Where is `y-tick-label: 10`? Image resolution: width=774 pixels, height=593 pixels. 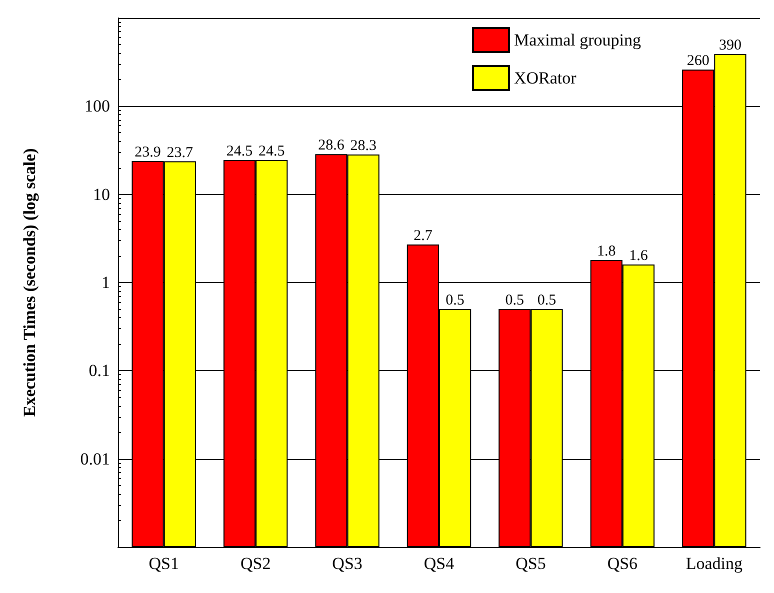
y-tick-label: 10 is located at coordinates (101, 194).